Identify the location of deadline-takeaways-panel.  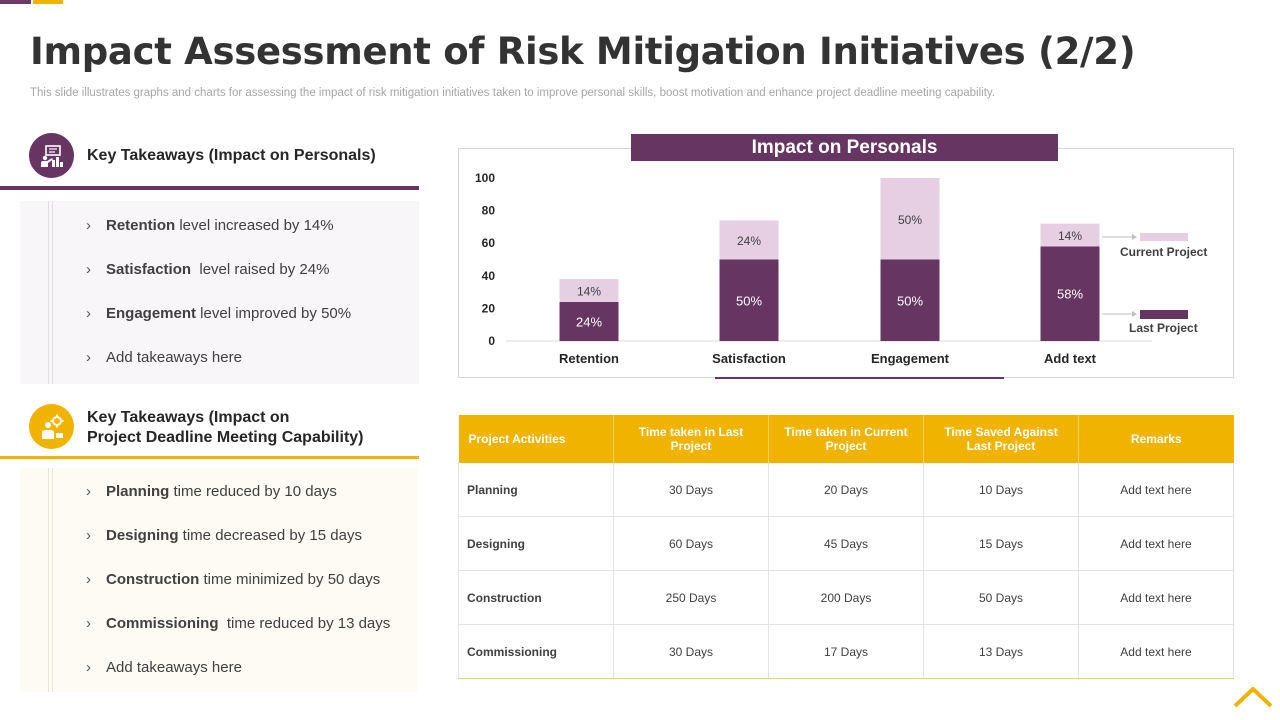
(218, 580).